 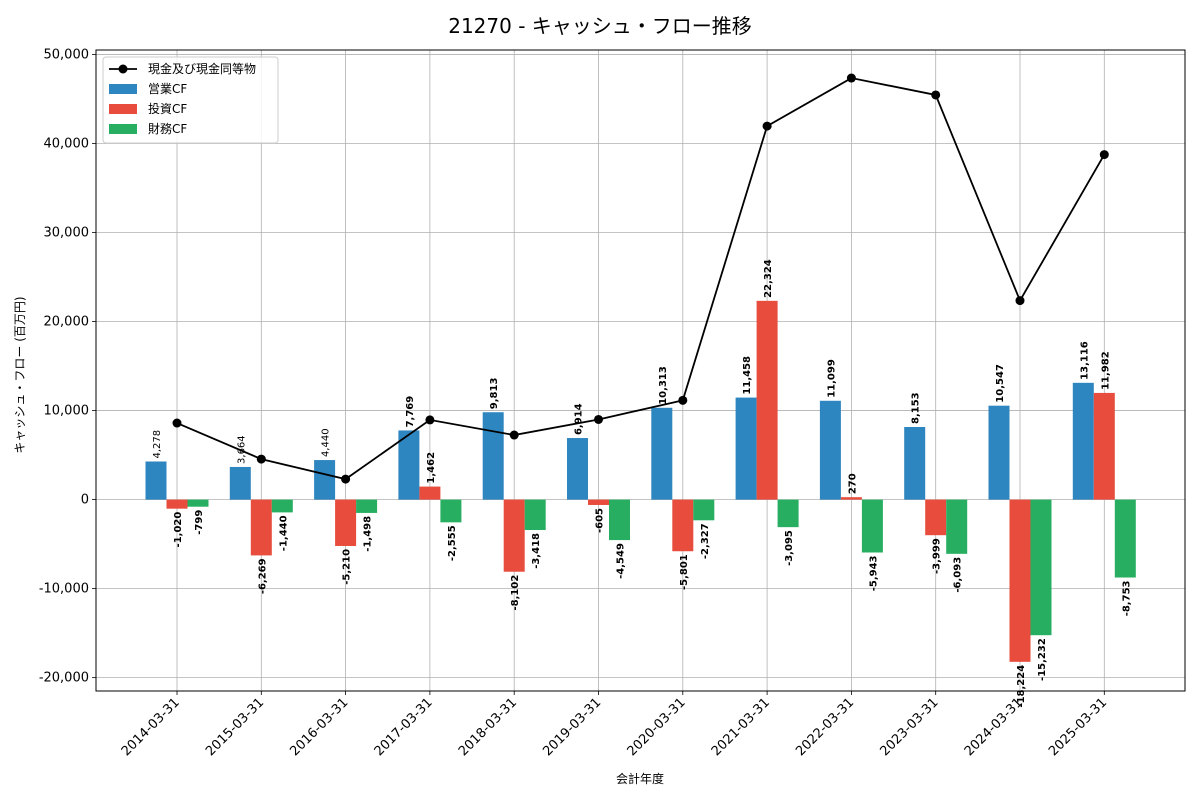 I want to click on legend-box, so click(x=190, y=100).